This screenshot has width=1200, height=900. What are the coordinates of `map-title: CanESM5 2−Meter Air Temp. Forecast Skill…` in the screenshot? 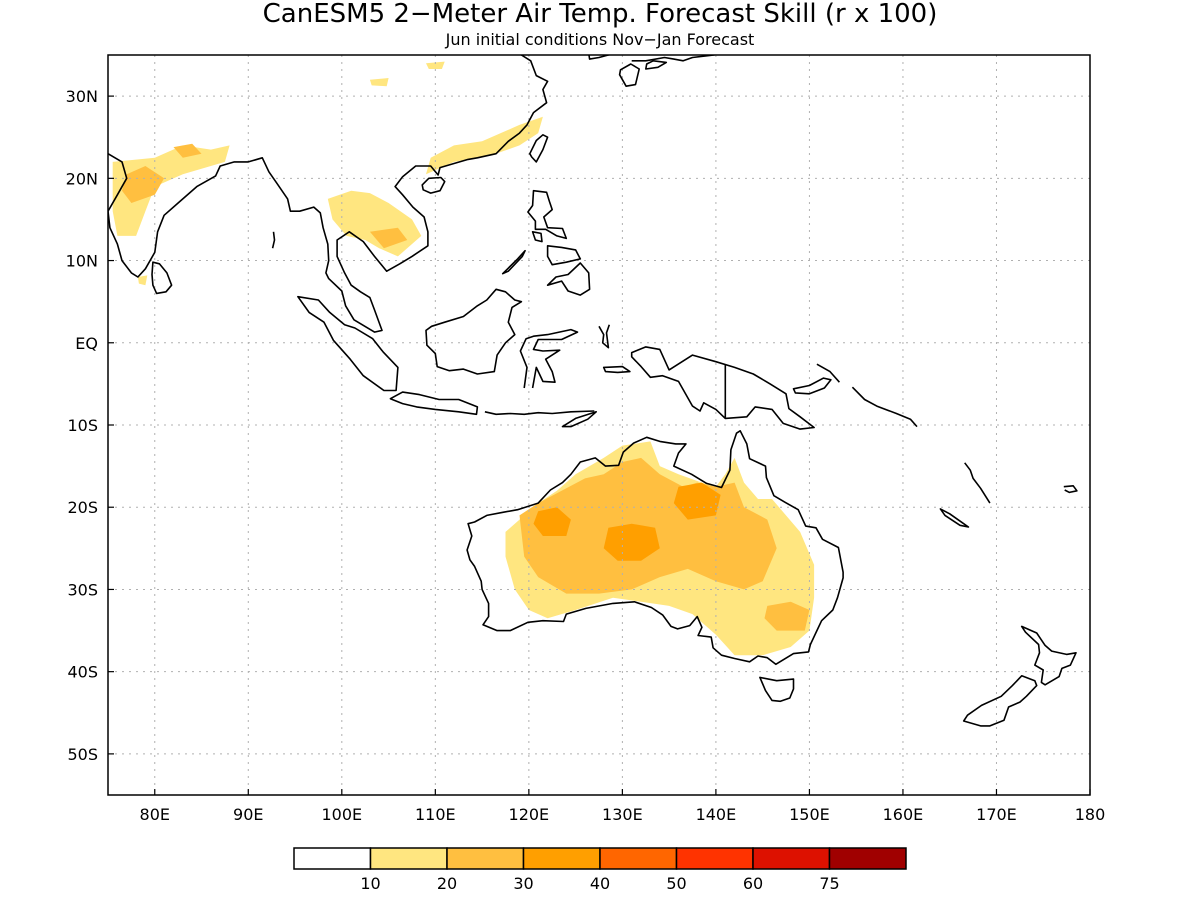 It's located at (600, 14).